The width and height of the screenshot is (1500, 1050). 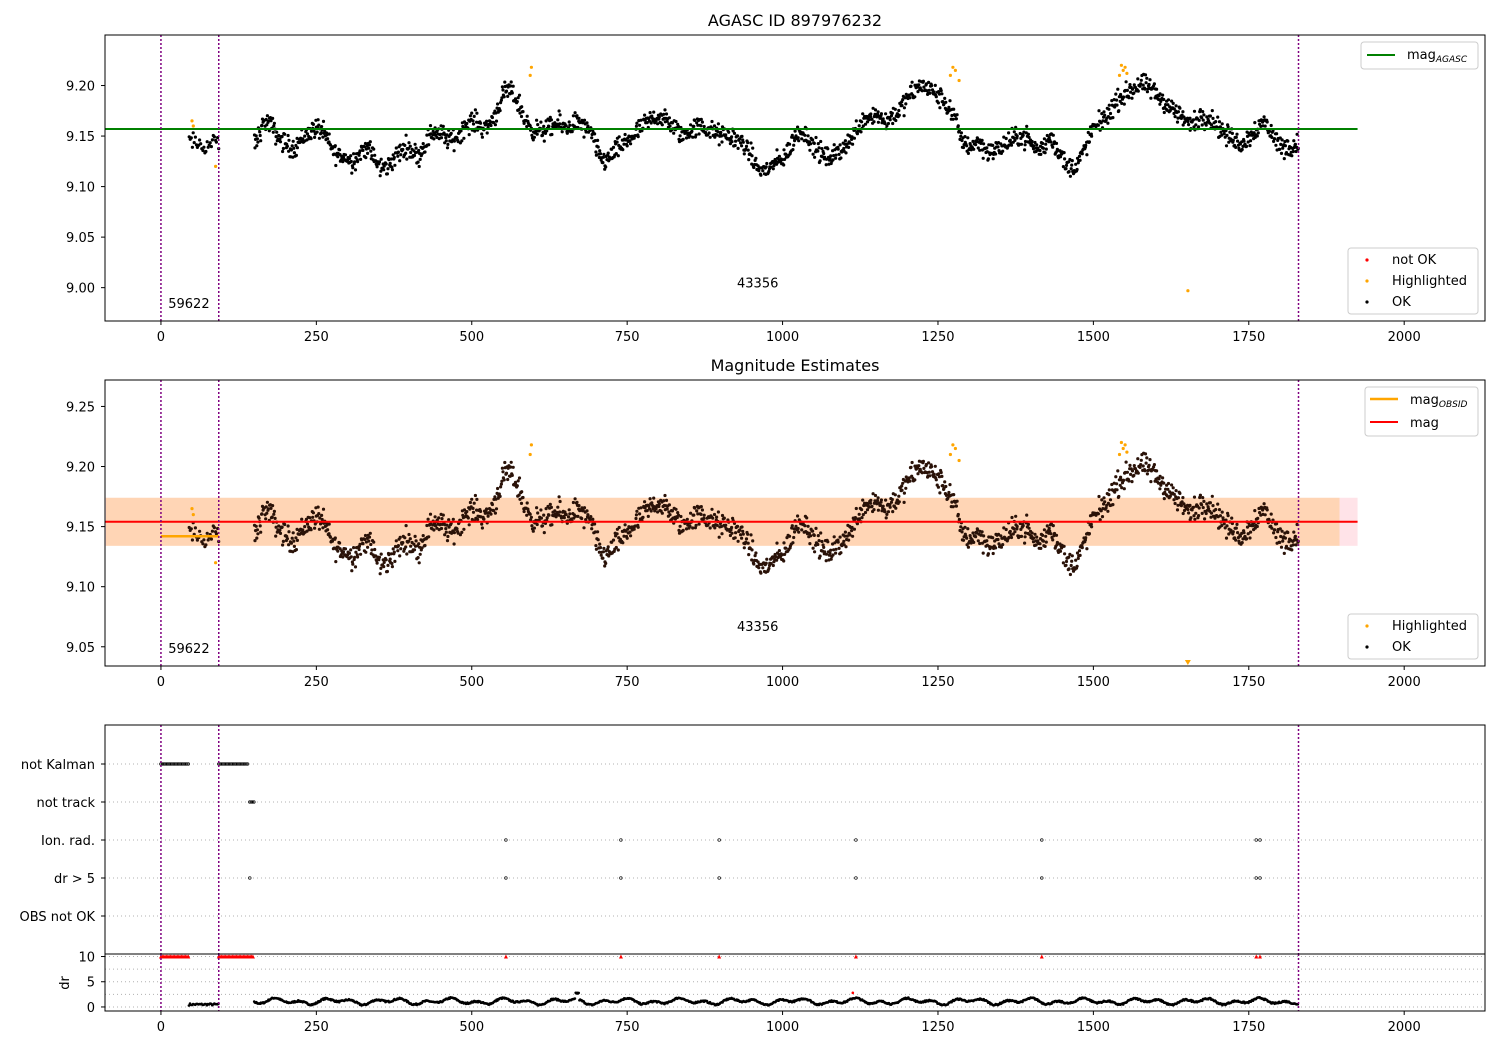 What do you see at coordinates (627, 682) in the screenshot?
I see `x-tick-label: 750` at bounding box center [627, 682].